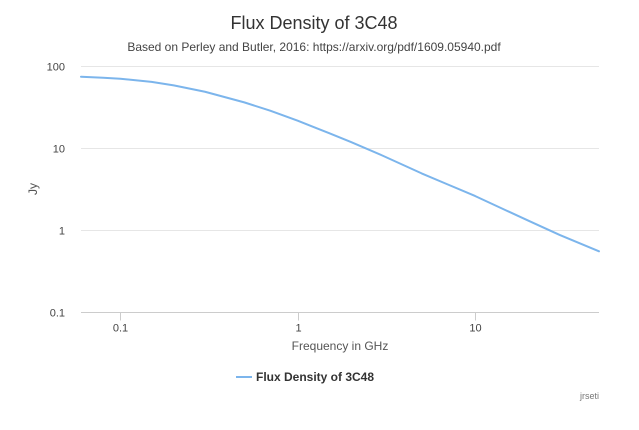 This screenshot has width=639, height=430. Describe the element at coordinates (59, 150) in the screenshot. I see `y-tick-label: 10` at that location.